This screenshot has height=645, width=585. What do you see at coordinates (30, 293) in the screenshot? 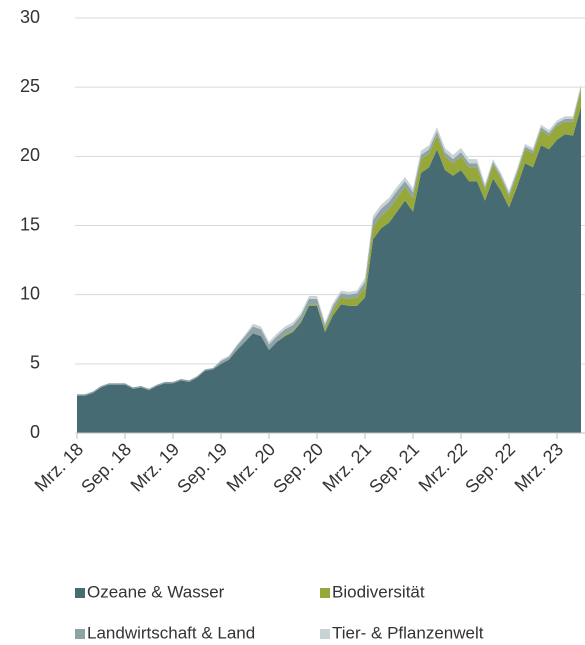
I see `y-tick-label: 10` at bounding box center [30, 293].